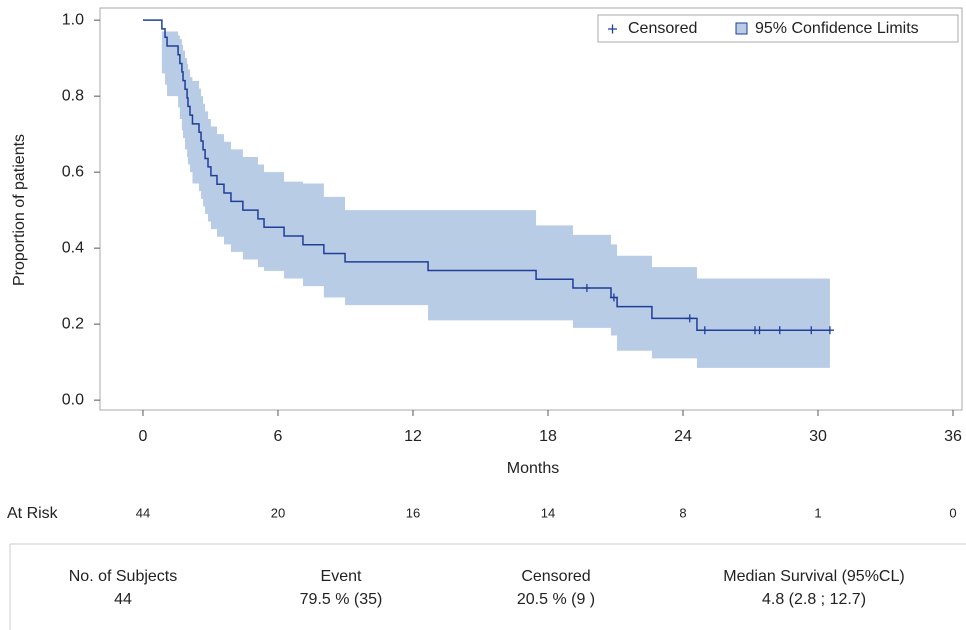 The image size is (966, 630). I want to click on x-tick-label: 12, so click(413, 436).